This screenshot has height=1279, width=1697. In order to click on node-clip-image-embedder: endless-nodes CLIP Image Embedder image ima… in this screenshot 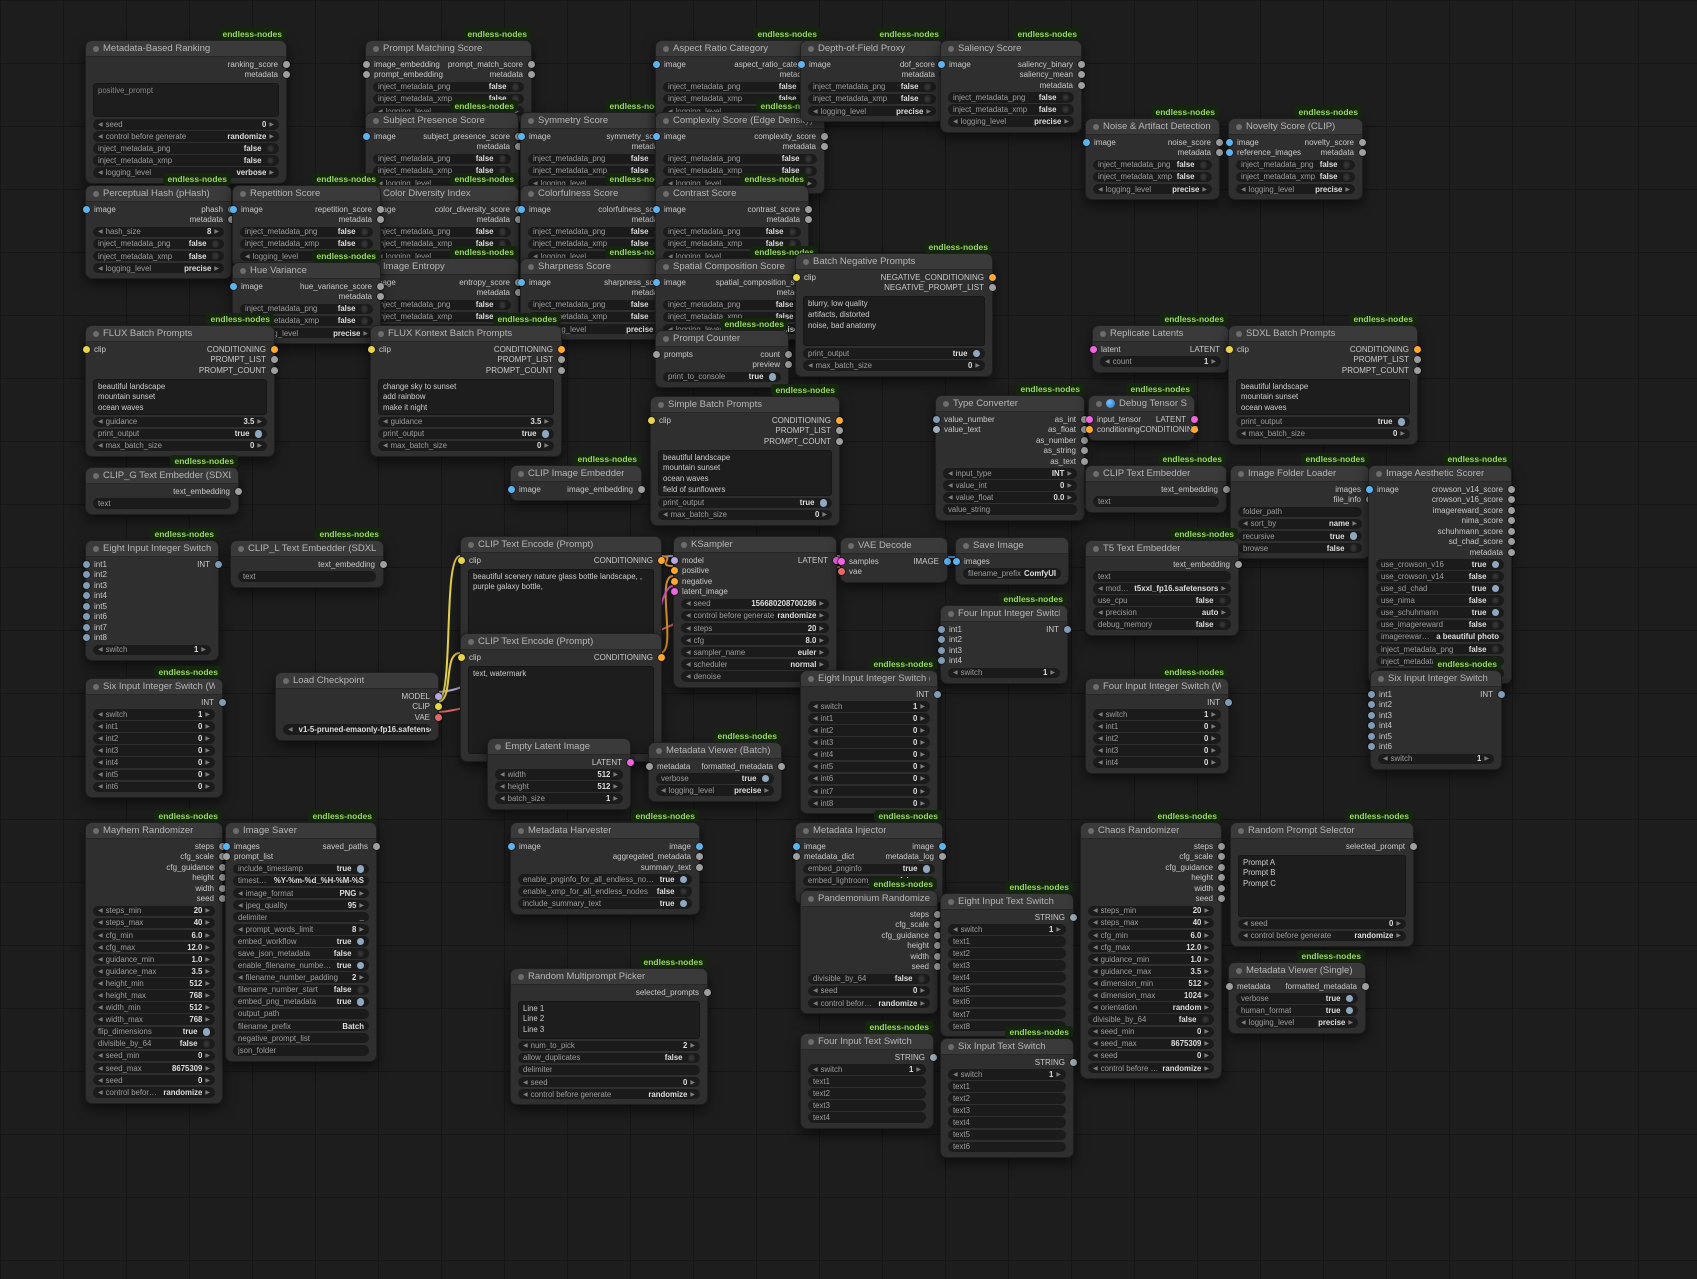, I will do `click(576, 477)`.